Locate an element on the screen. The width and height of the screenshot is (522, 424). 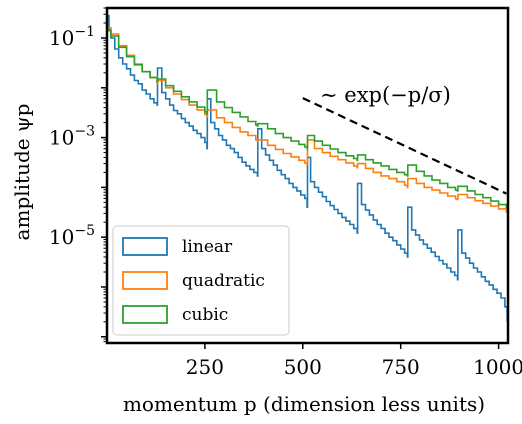
y-tick-label: 10⁻³ is located at coordinates (72, 137).